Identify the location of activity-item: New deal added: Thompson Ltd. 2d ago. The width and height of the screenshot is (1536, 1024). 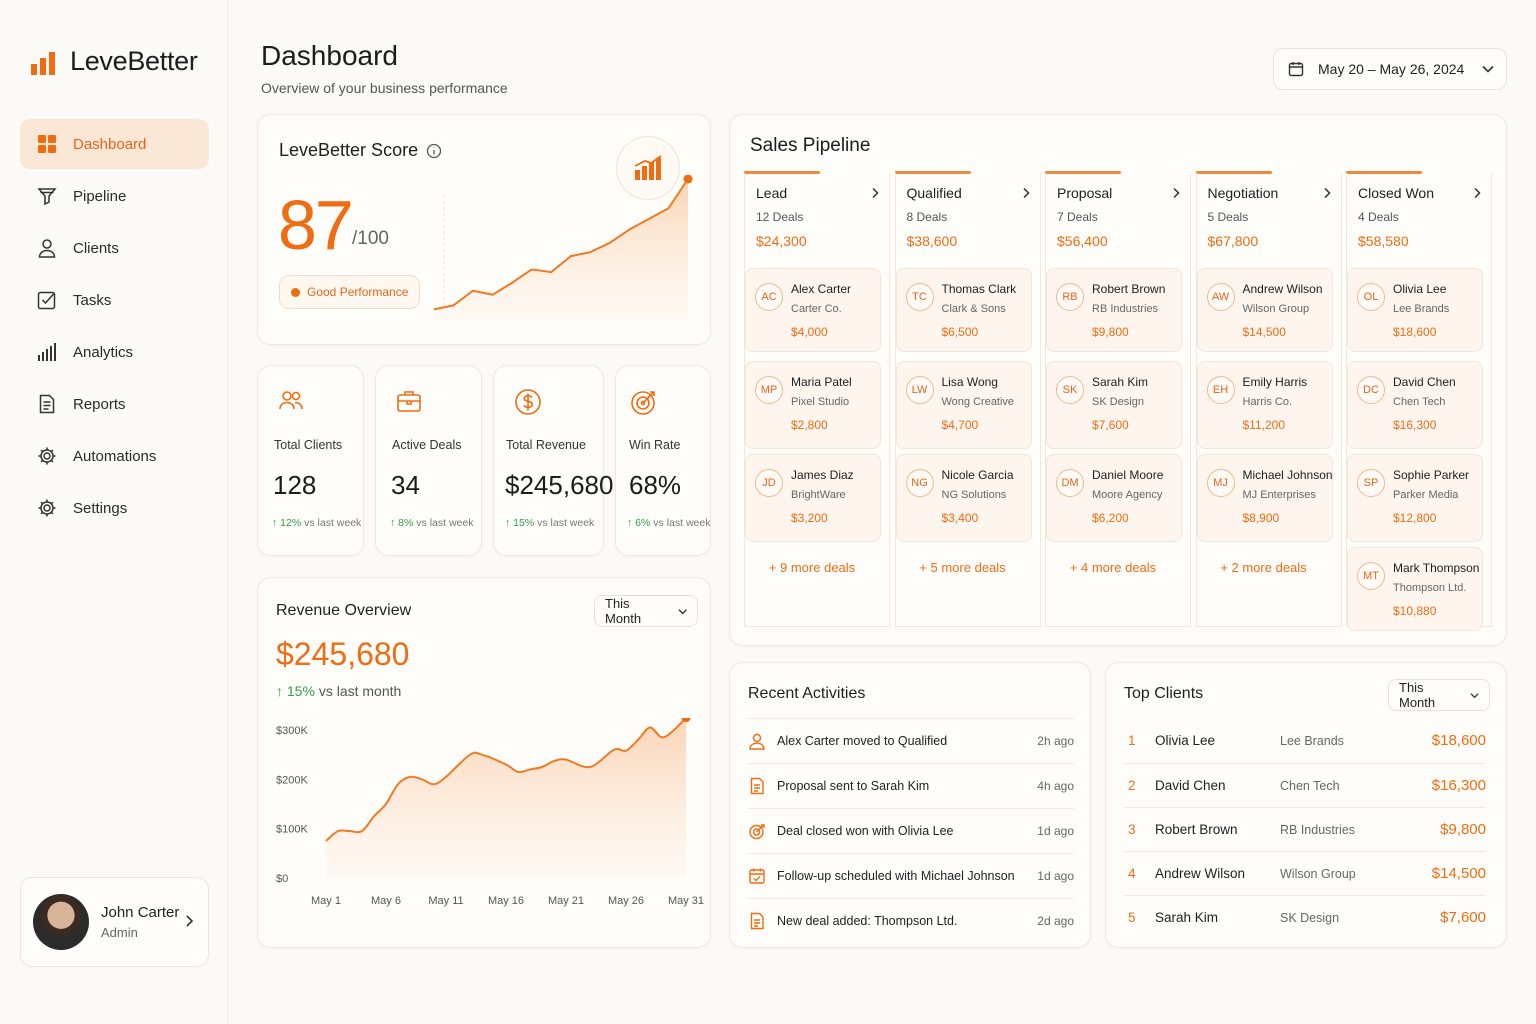
(911, 920).